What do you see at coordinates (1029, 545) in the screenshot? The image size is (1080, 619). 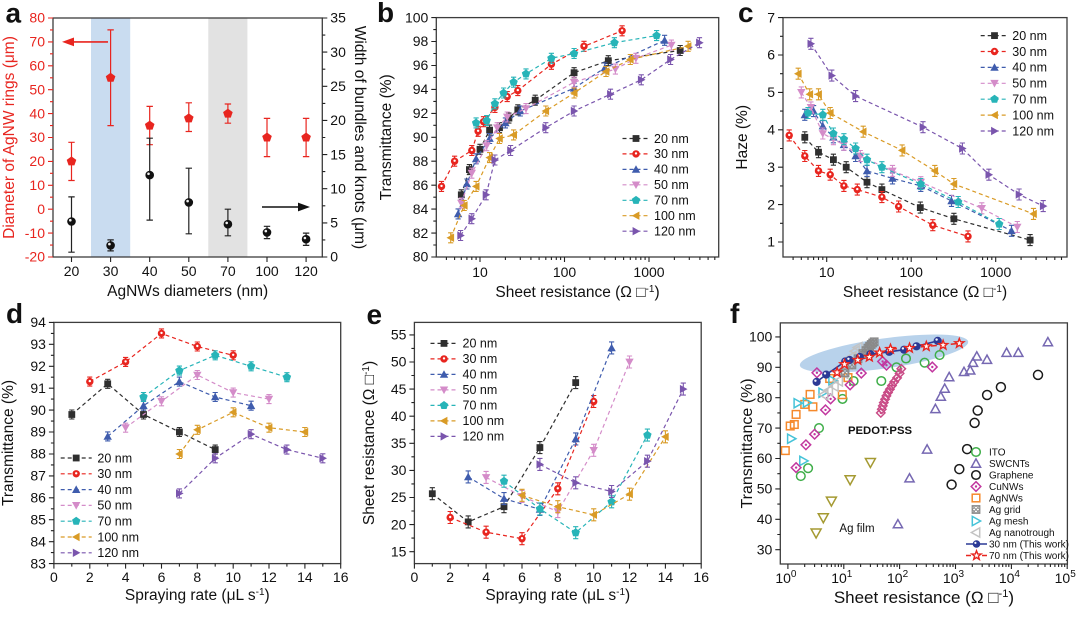 I see `svg-text: 30 nm (This work)` at bounding box center [1029, 545].